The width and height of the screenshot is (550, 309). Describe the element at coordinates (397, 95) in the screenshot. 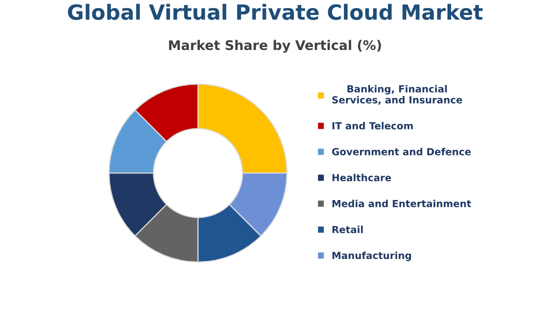

I see `slice-label: Banking, Financial Services, and Insurance` at that location.